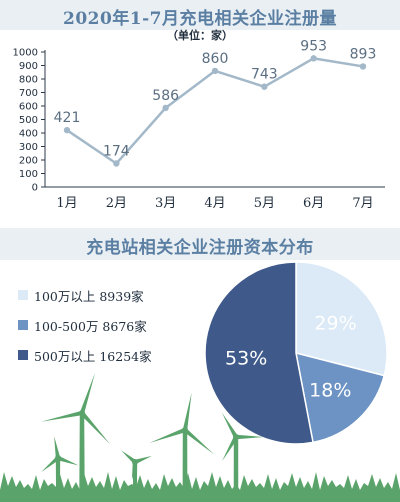  Describe the element at coordinates (200, 248) in the screenshot. I see `pie-chart-title: 充电站相关企业注册资本分布` at that location.